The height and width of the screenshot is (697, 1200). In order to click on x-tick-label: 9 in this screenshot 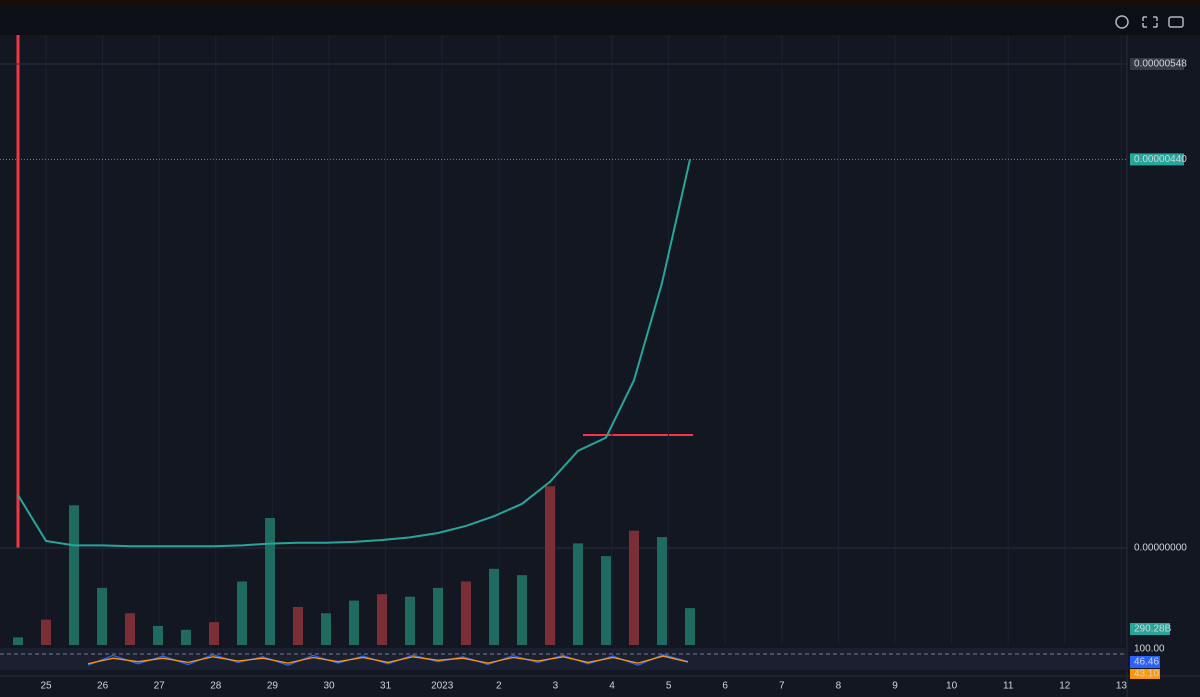, I will do `click(895, 686)`.